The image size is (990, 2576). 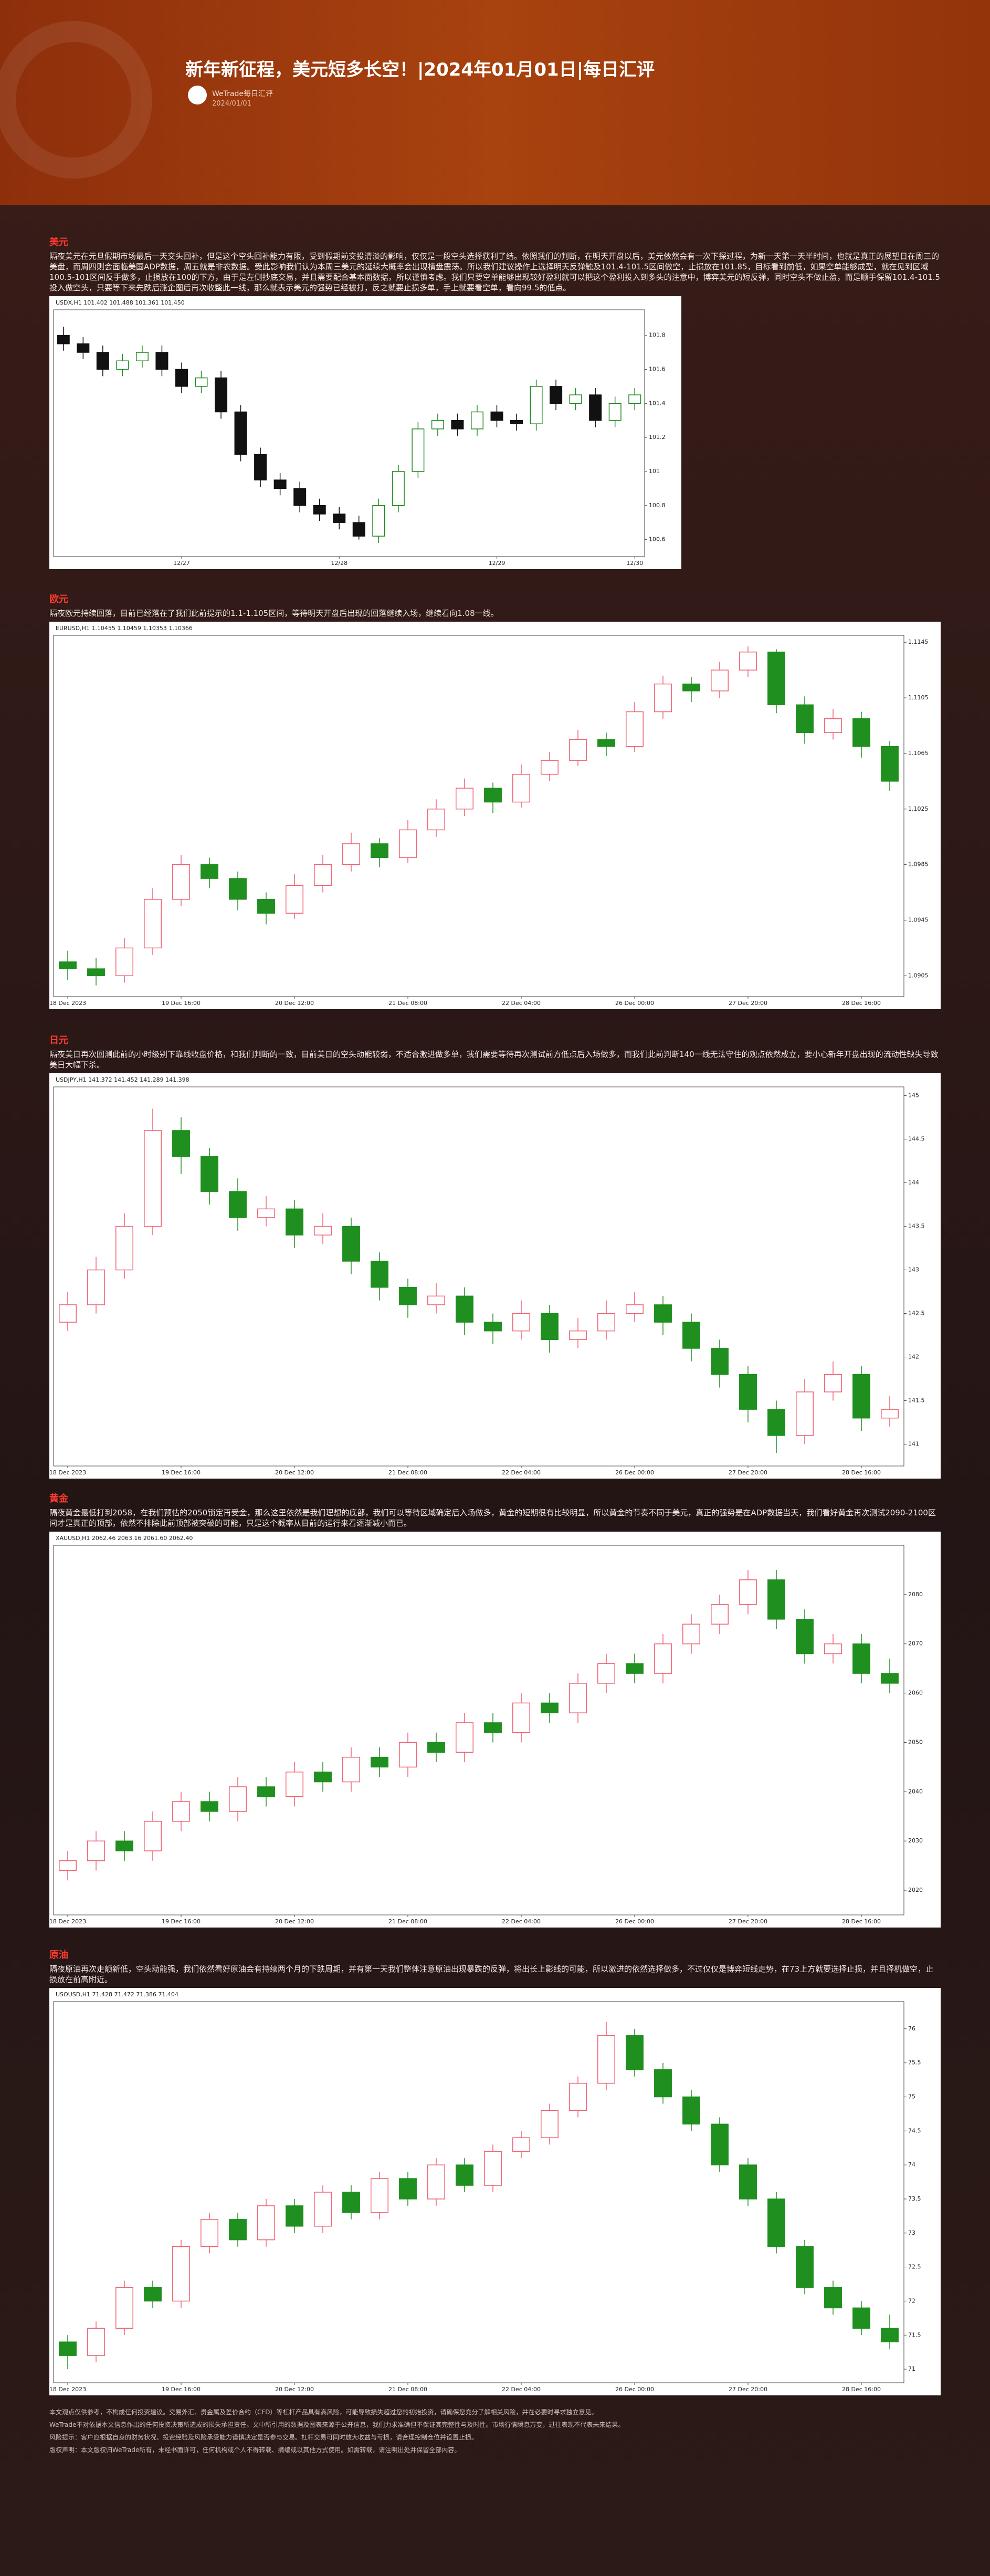 I want to click on y-tick-label: 1.0985, so click(x=919, y=865).